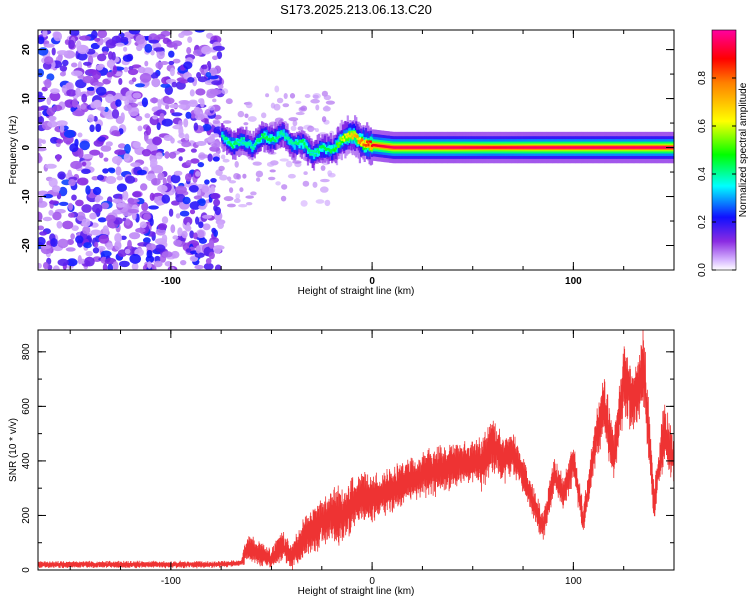  Describe the element at coordinates (743, 149) in the screenshot. I see `colorbar-label: Normalized spectral amplitude` at that location.